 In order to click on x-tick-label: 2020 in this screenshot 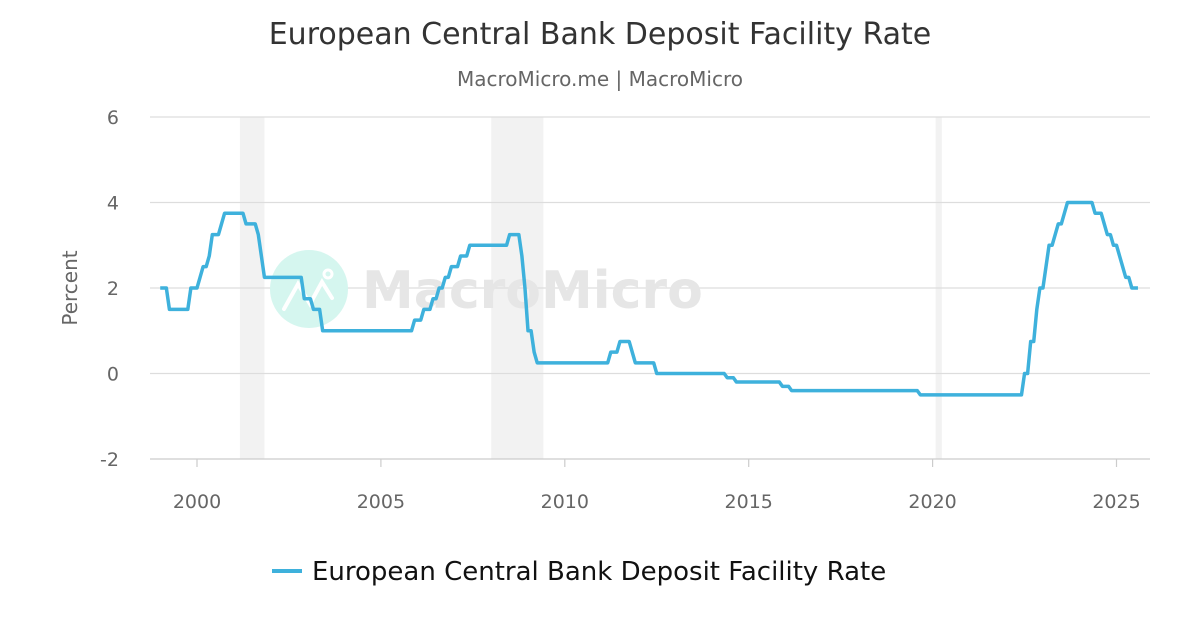, I will do `click(932, 502)`.